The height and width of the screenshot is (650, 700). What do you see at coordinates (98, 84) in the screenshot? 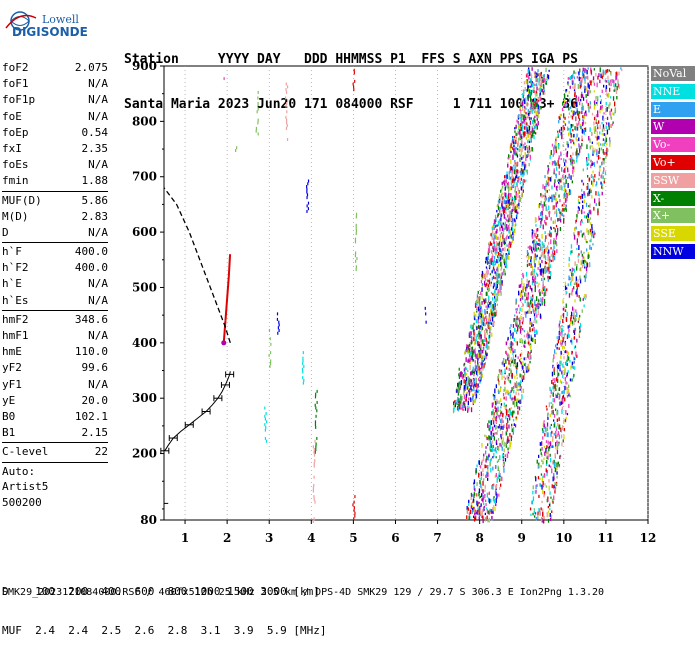
I see `param-value: N/A` at bounding box center [98, 84].